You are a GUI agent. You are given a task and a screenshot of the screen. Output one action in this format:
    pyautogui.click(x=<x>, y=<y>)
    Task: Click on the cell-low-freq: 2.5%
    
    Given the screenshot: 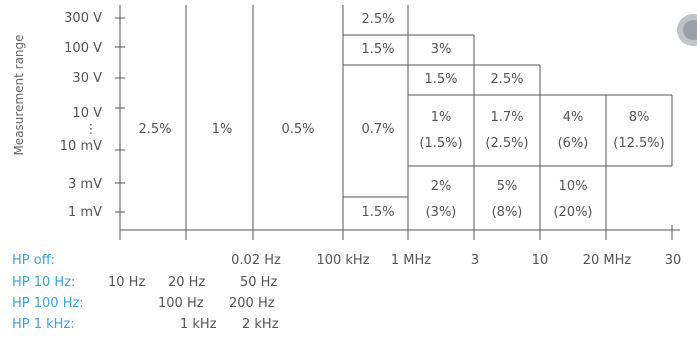 What is the action you would take?
    pyautogui.click(x=154, y=129)
    